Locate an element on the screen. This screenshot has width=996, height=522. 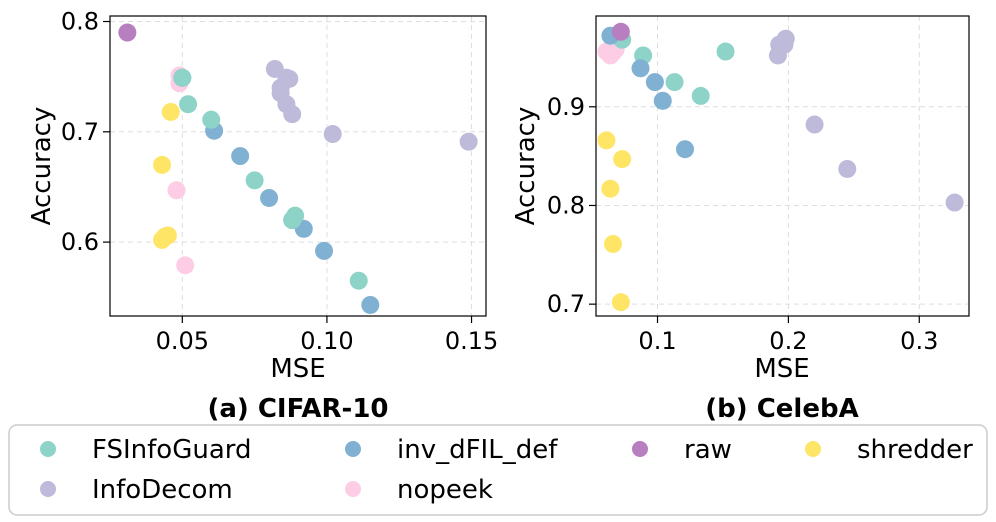
x-axis-label-celeba: MSE is located at coordinates (781, 369).